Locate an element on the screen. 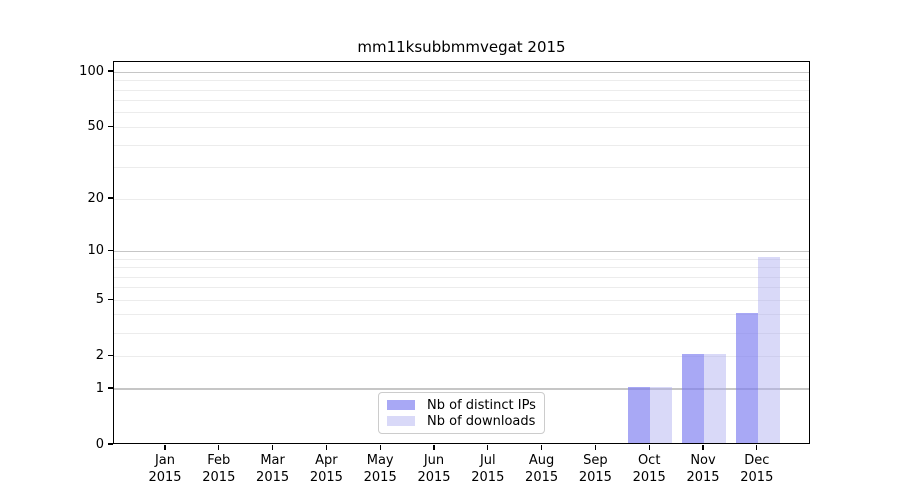  bar-nb-of-distinct-ips-dec-2015 is located at coordinates (746, 378).